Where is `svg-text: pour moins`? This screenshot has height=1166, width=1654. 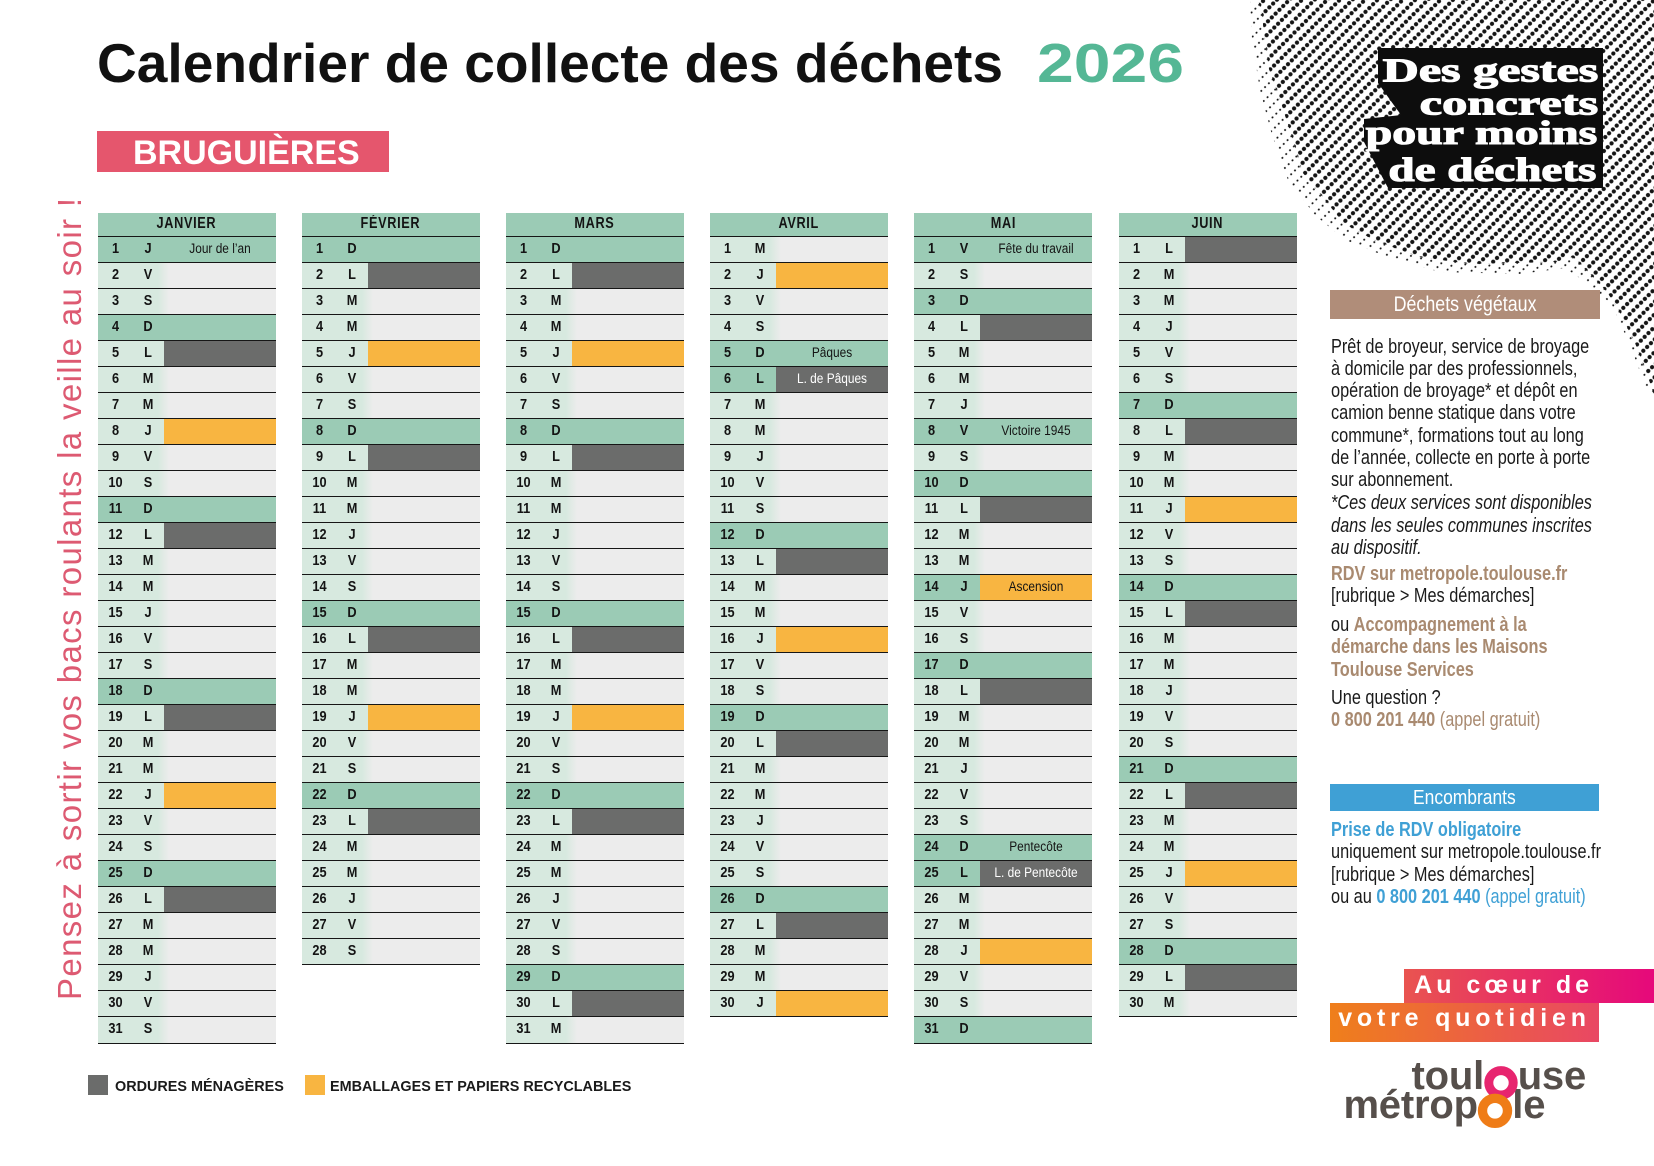 svg-text: pour moins is located at coordinates (1482, 133).